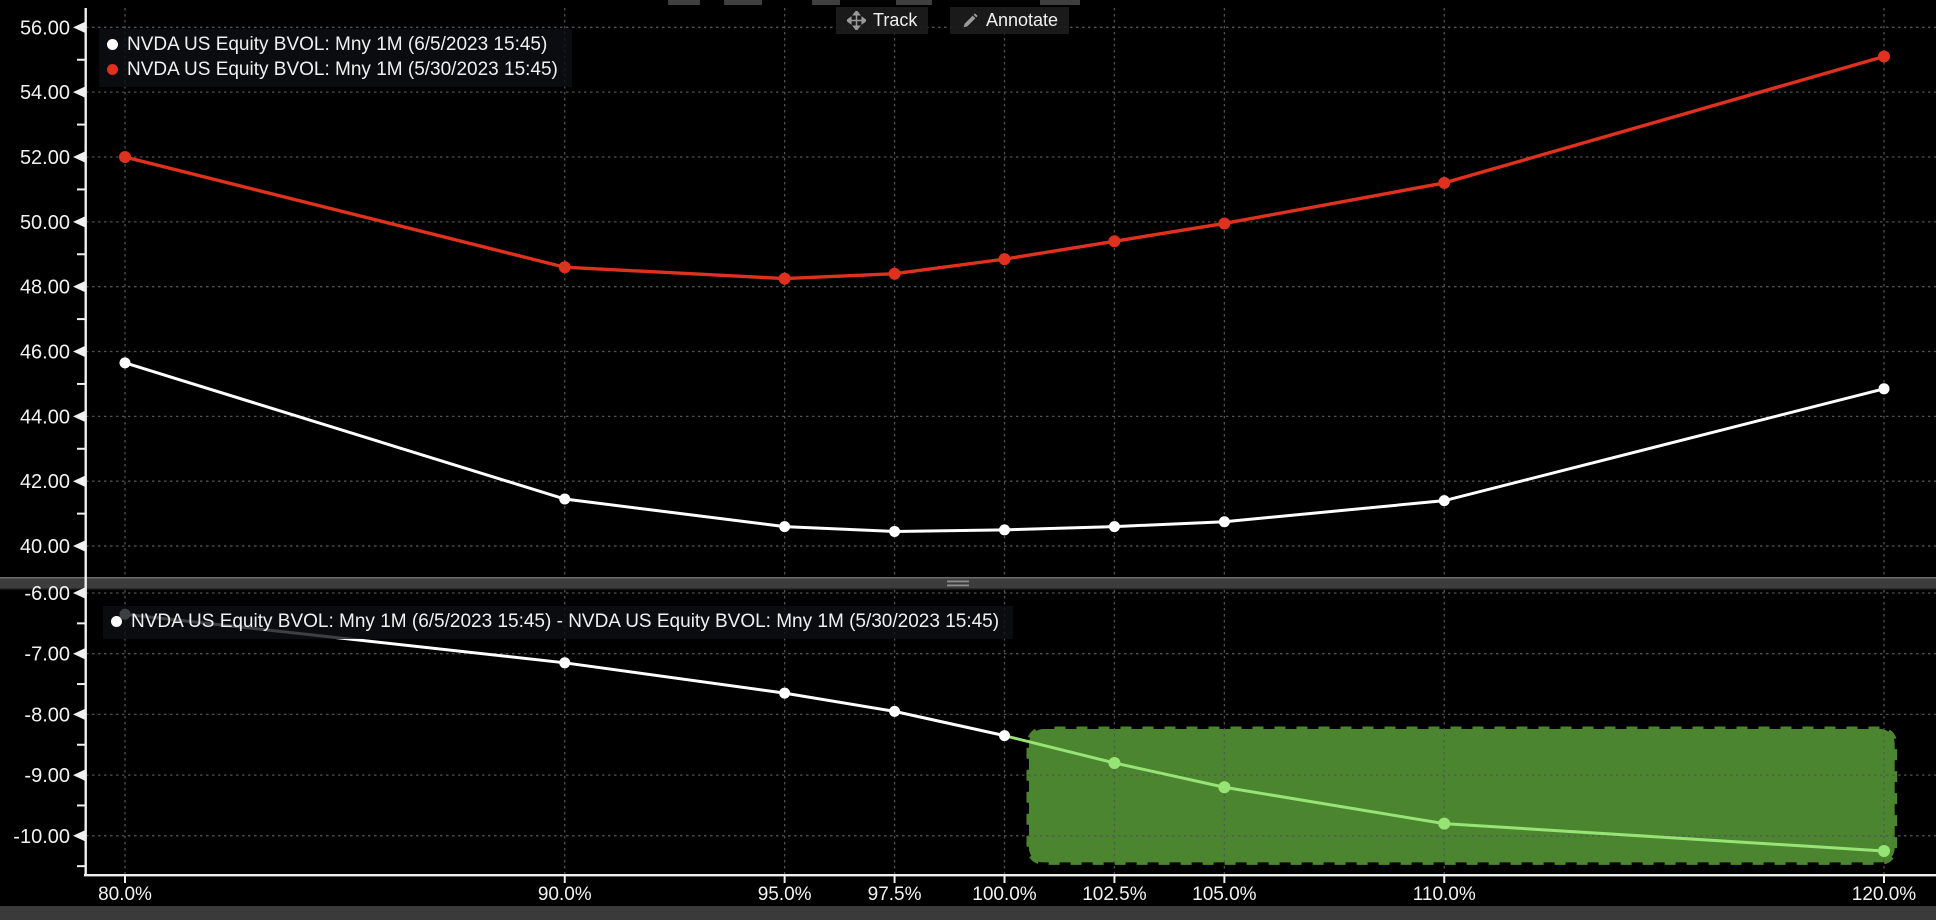 This screenshot has height=920, width=1936. What do you see at coordinates (1114, 527) in the screenshot?
I see `data-point-series-white-102.5` at bounding box center [1114, 527].